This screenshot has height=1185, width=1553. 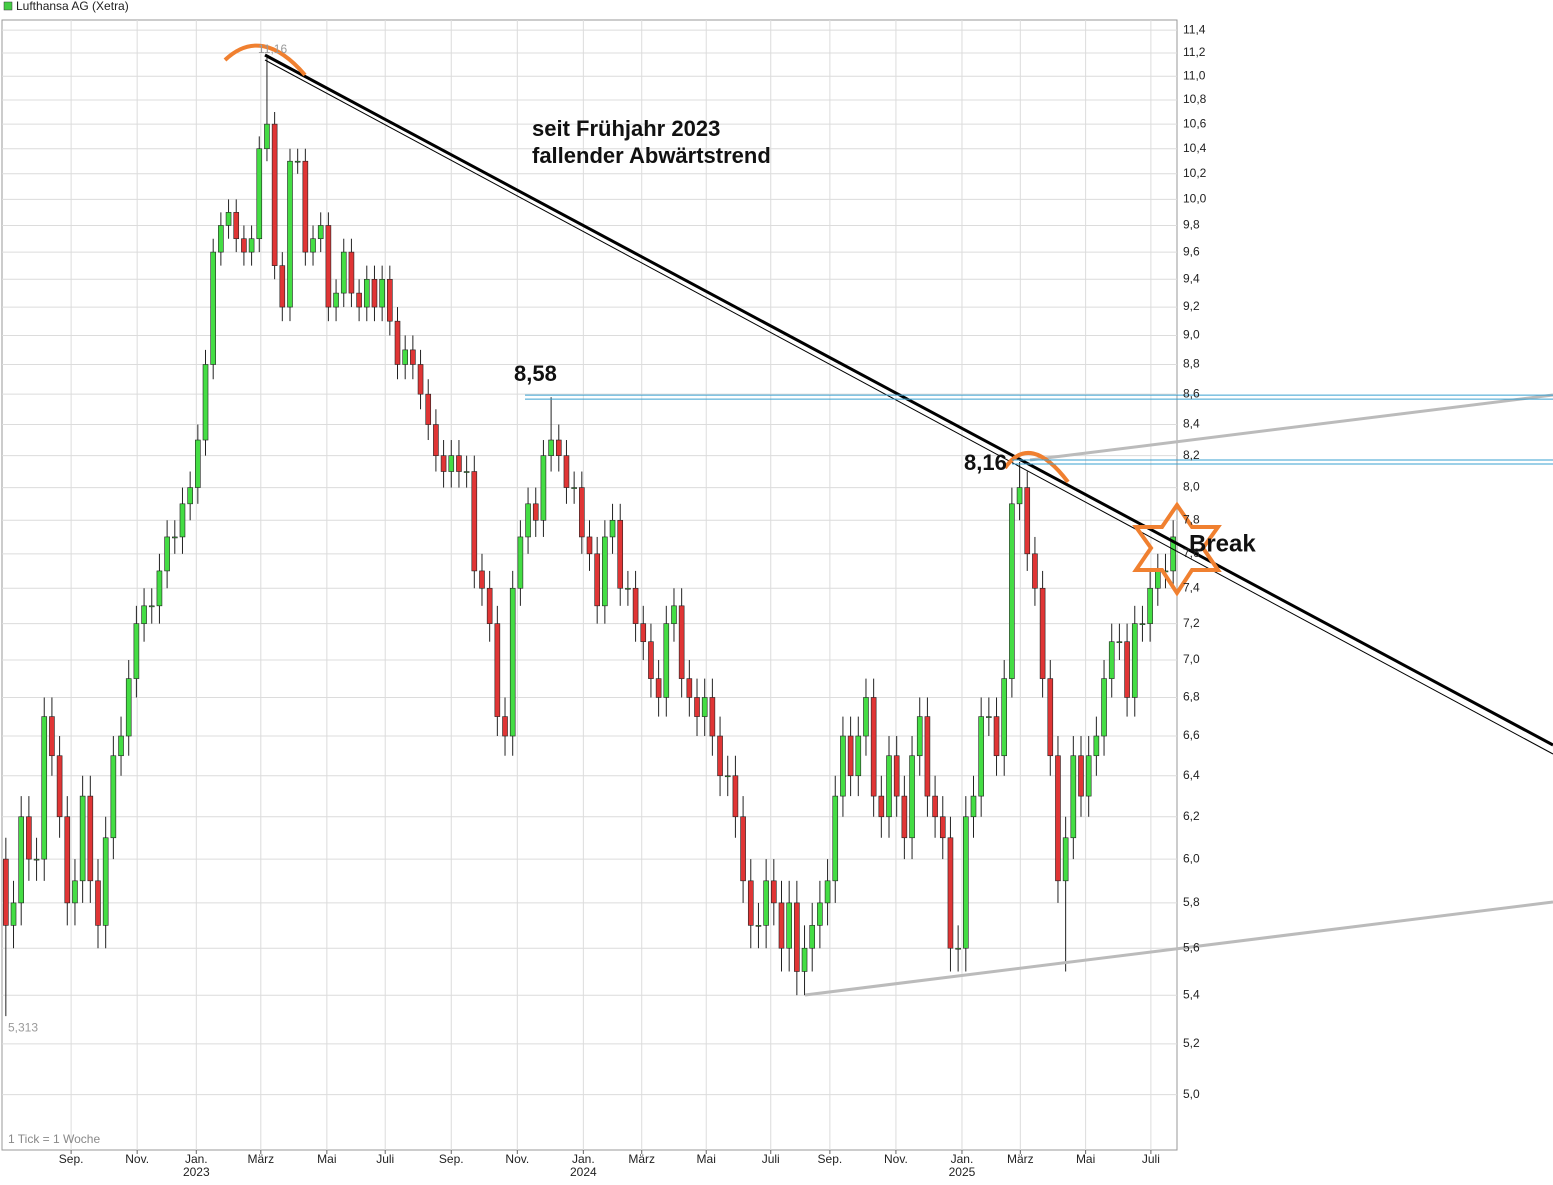 I want to click on comment: seit Frühjahr 2023, so click(x=626, y=128).